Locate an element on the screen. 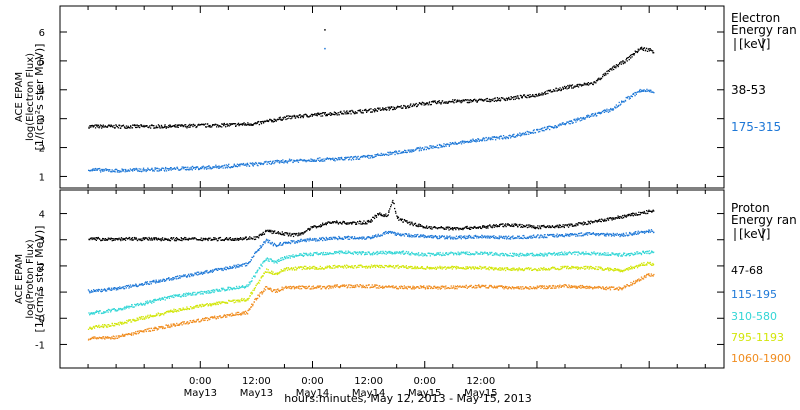  legend-title: Proton is located at coordinates (750, 208).